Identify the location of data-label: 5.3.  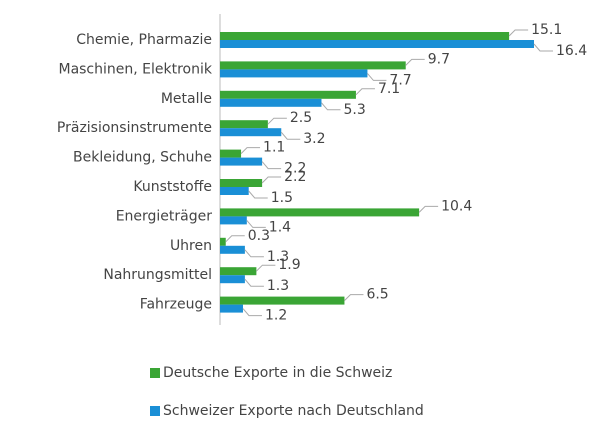
(354, 110).